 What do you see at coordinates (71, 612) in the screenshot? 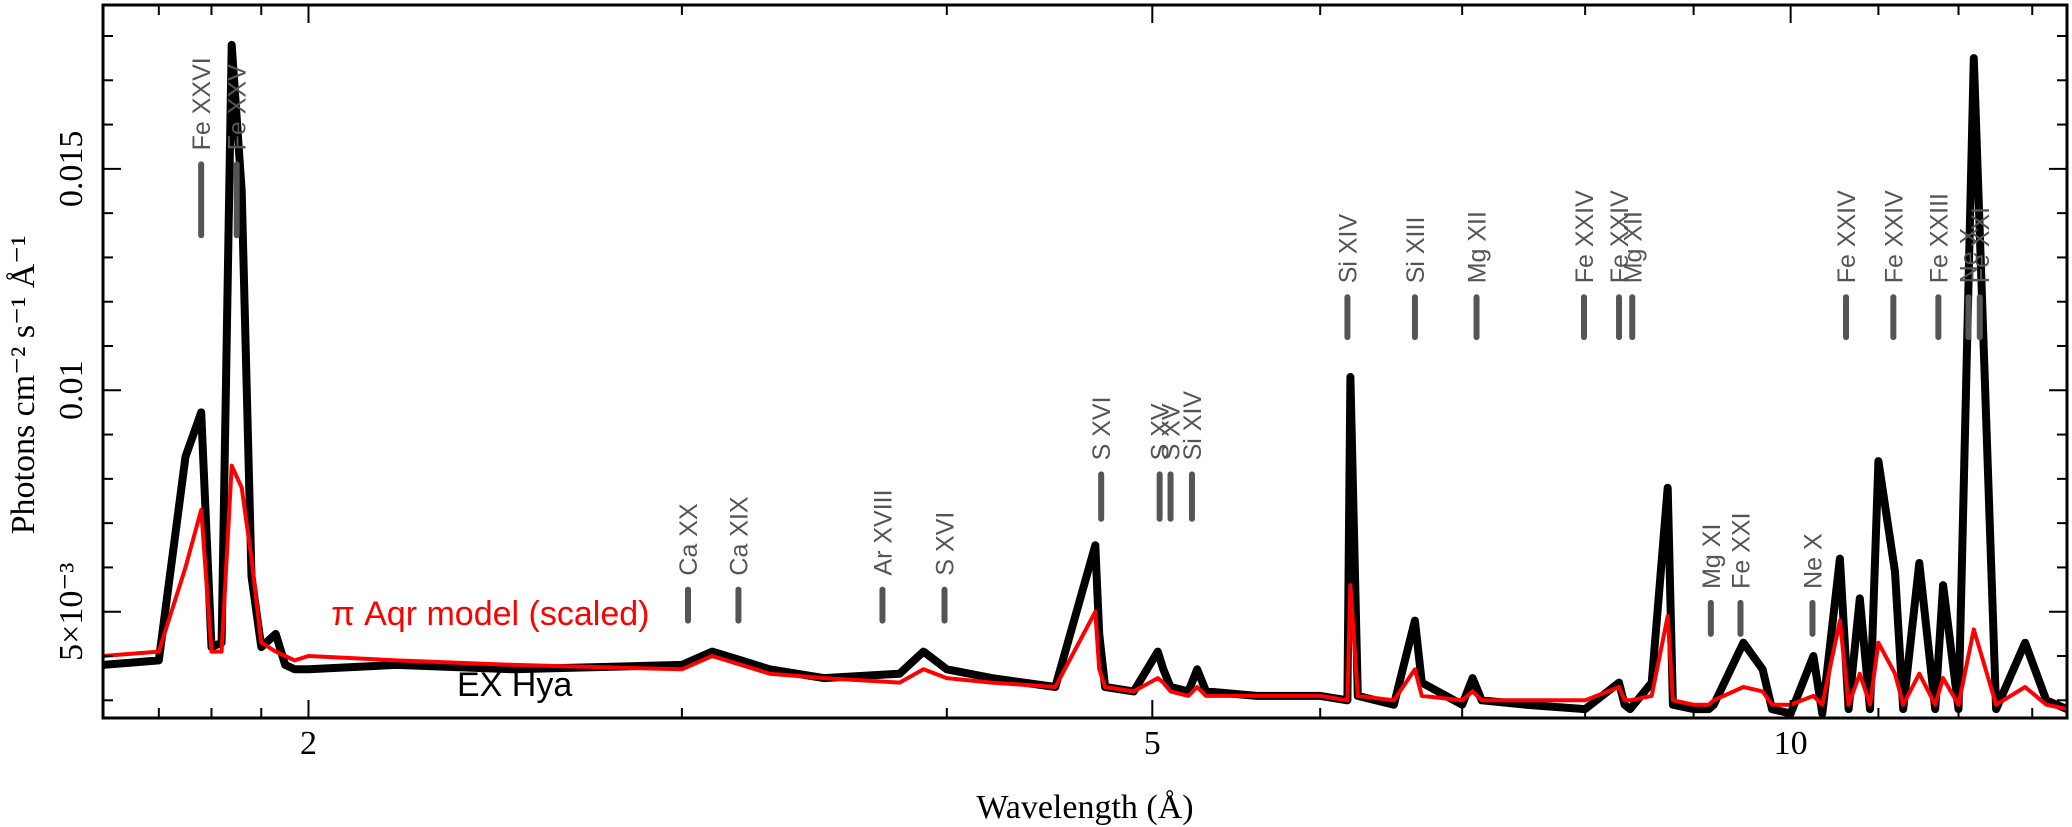
I see `y-tick-label: 5×10⁻³` at bounding box center [71, 612].